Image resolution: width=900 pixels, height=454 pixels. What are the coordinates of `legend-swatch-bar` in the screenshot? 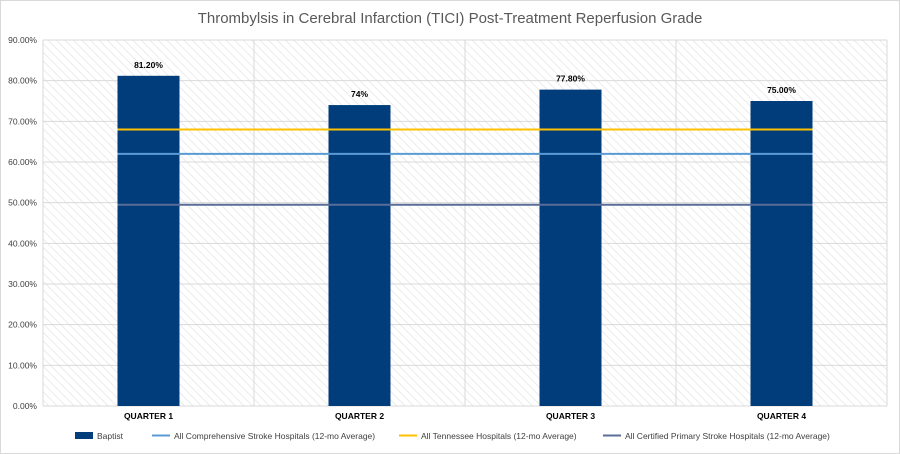 It's located at (84, 435).